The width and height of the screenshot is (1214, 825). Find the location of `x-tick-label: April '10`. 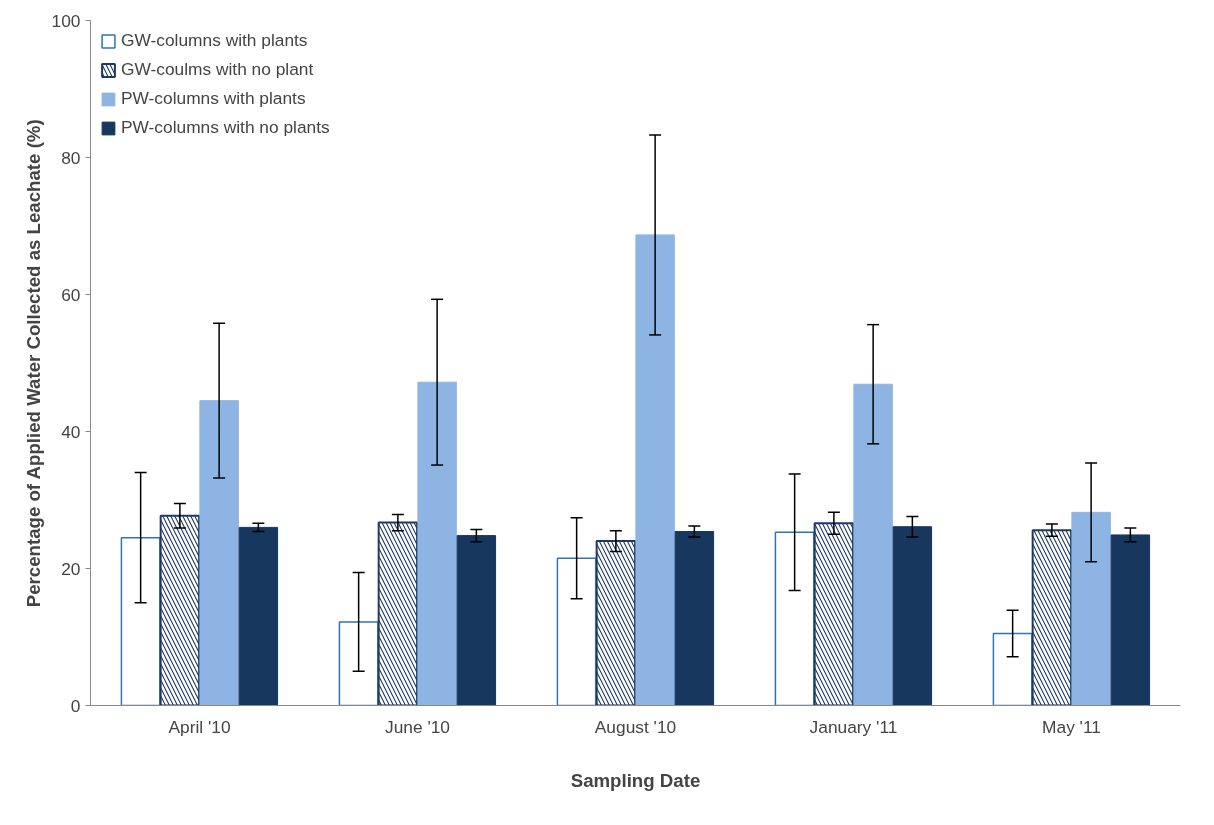

x-tick-label: April '10 is located at coordinates (199, 726).